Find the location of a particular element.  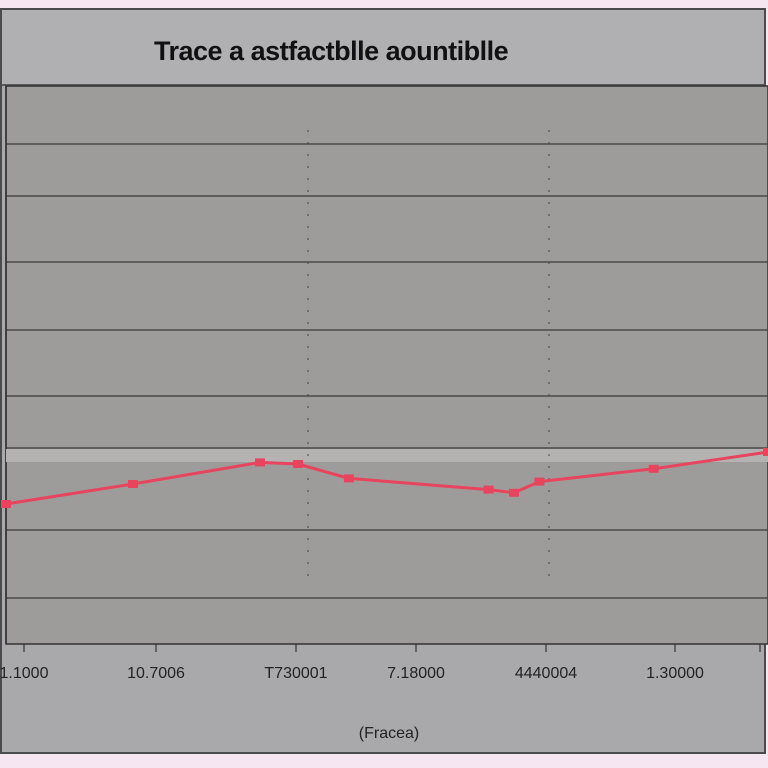

x-tick-label: T730001 is located at coordinates (295, 673).